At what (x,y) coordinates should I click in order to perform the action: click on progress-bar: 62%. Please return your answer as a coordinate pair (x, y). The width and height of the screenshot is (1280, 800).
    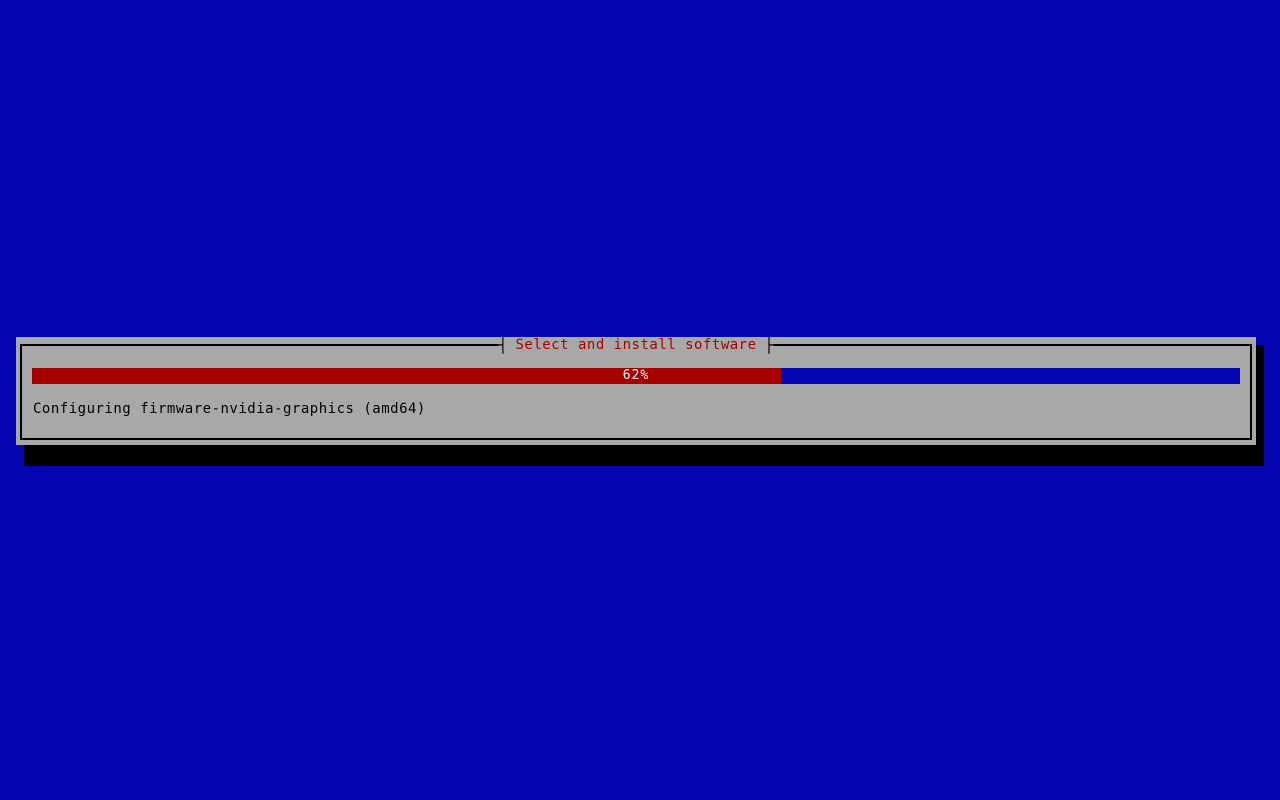
    Looking at the image, I should click on (636, 376).